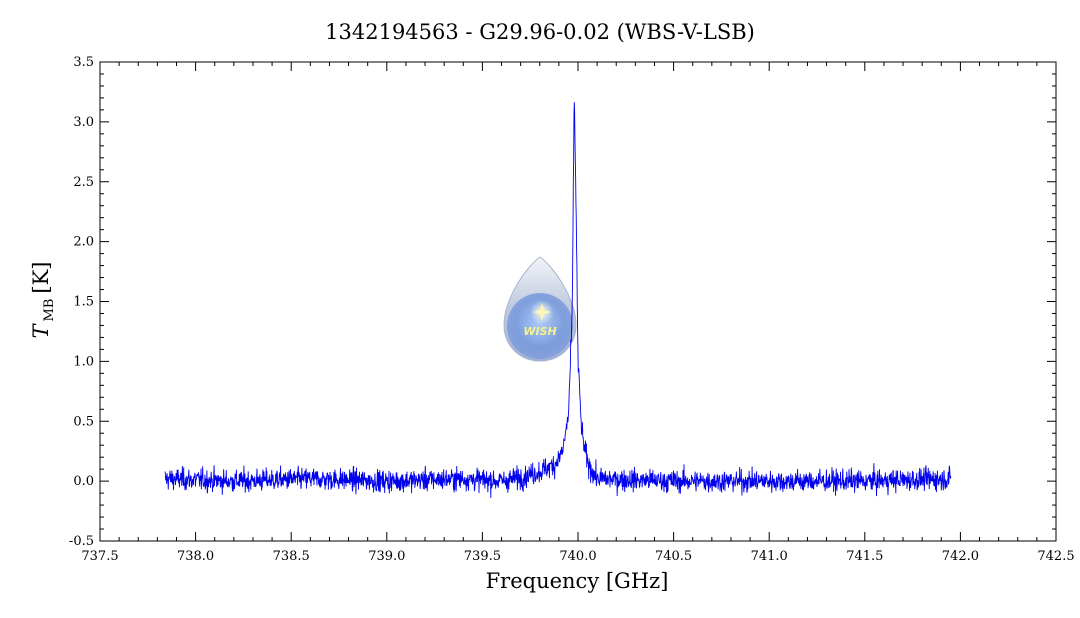 This screenshot has width=1080, height=618. I want to click on y-tick-label: 2.5, so click(83, 182).